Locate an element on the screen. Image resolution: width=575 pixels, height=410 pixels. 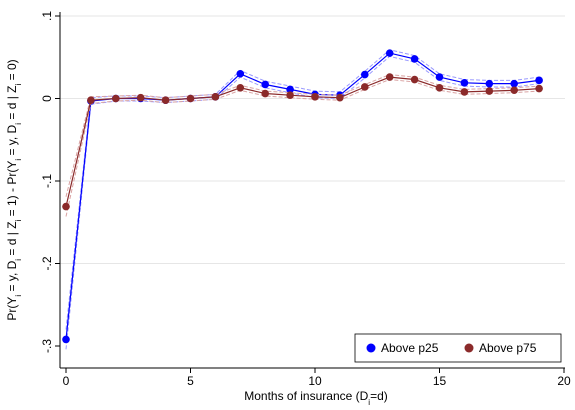
y-axis-title-part-10: = d | Z is located at coordinates (12, 104).